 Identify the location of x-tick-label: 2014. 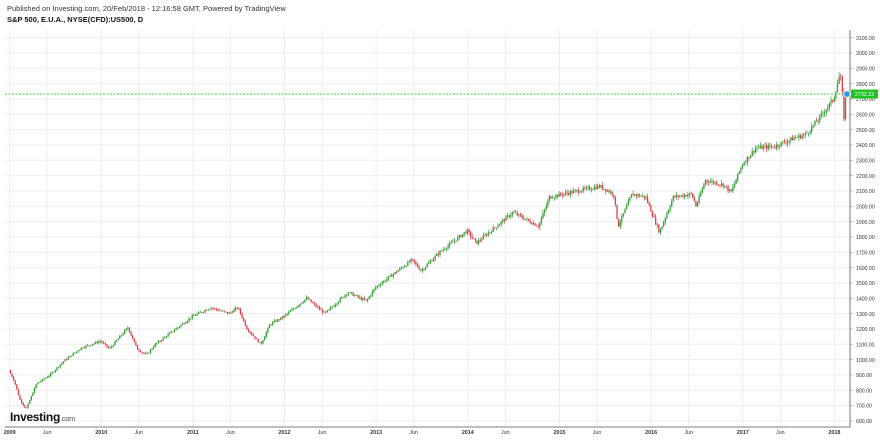
(468, 433).